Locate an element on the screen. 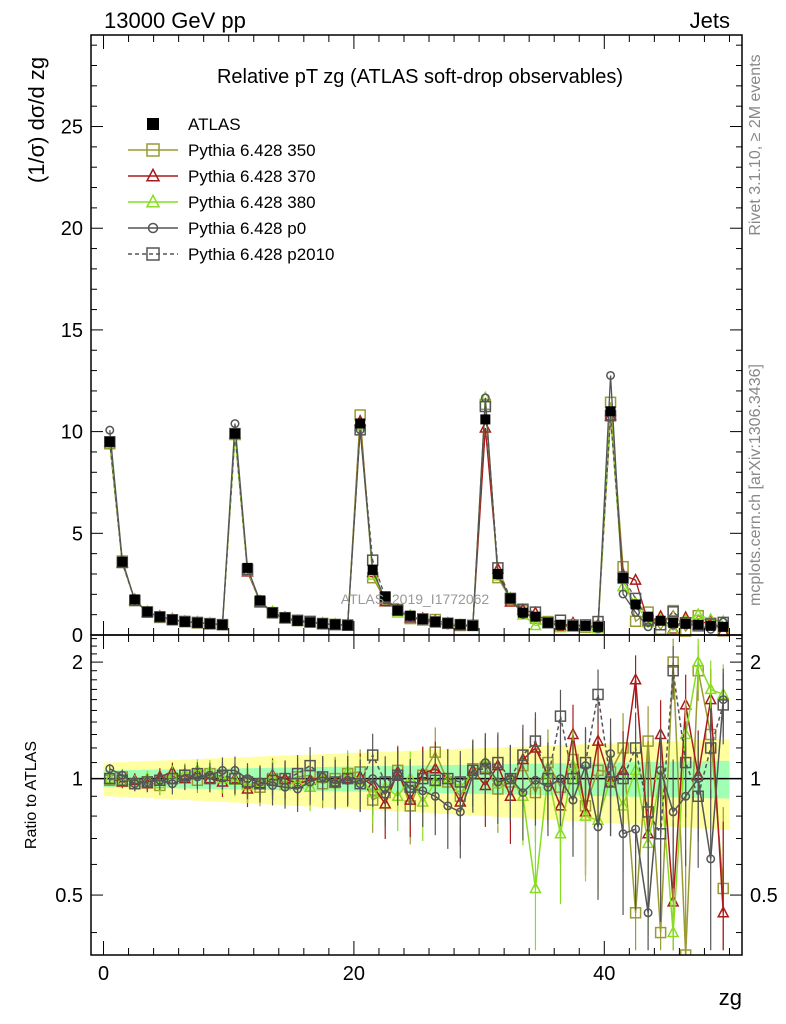  x-tick-label: 40 is located at coordinates (604, 974).